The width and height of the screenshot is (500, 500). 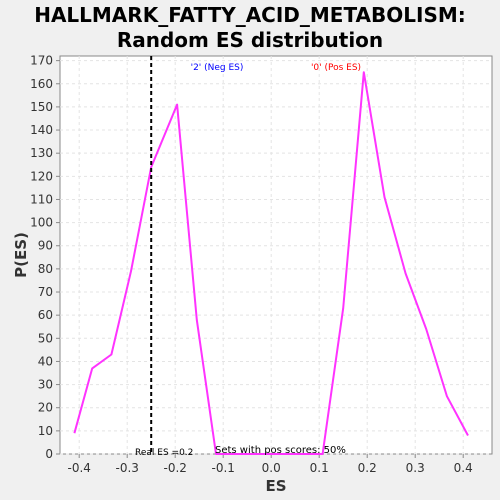 What do you see at coordinates (336, 68) in the screenshot?
I see `pos-es-label: '0' (Pos ES)` at bounding box center [336, 68].